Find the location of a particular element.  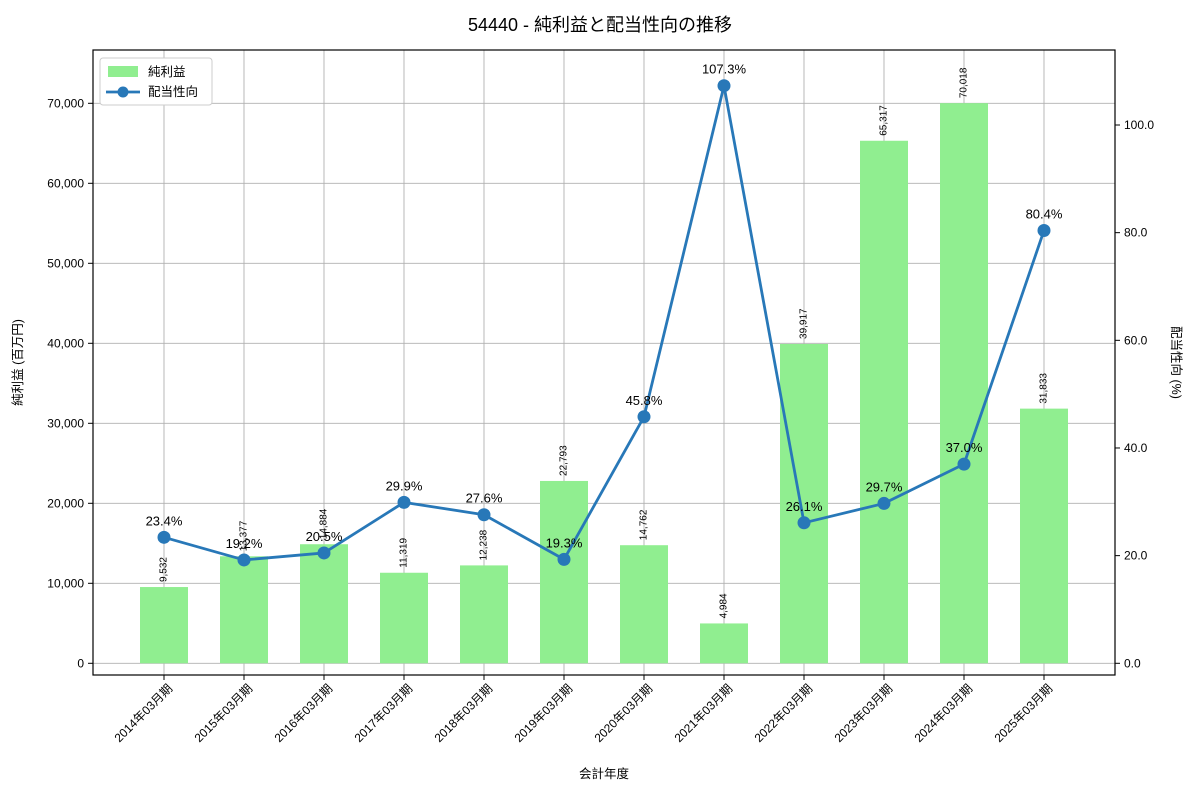

payout-ratio-value-label: 23.4% is located at coordinates (164, 520).